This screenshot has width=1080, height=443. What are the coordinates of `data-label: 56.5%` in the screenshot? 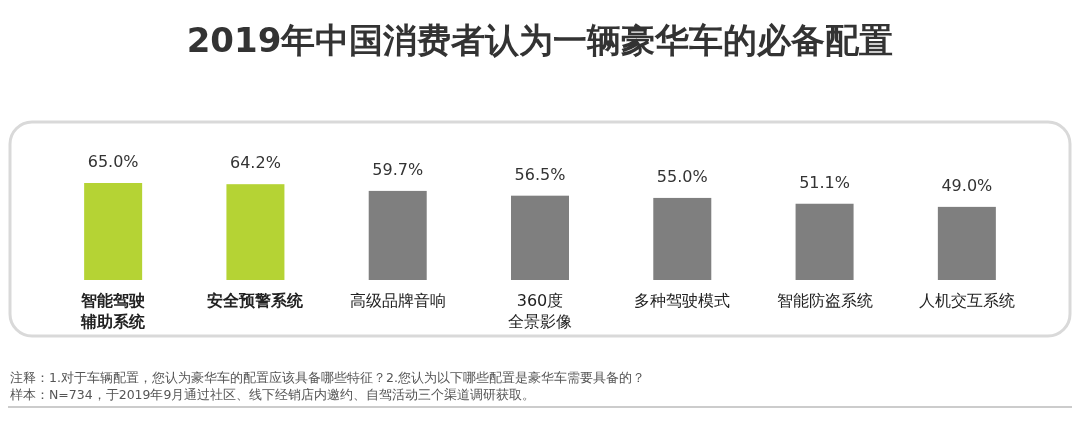 It's located at (540, 174).